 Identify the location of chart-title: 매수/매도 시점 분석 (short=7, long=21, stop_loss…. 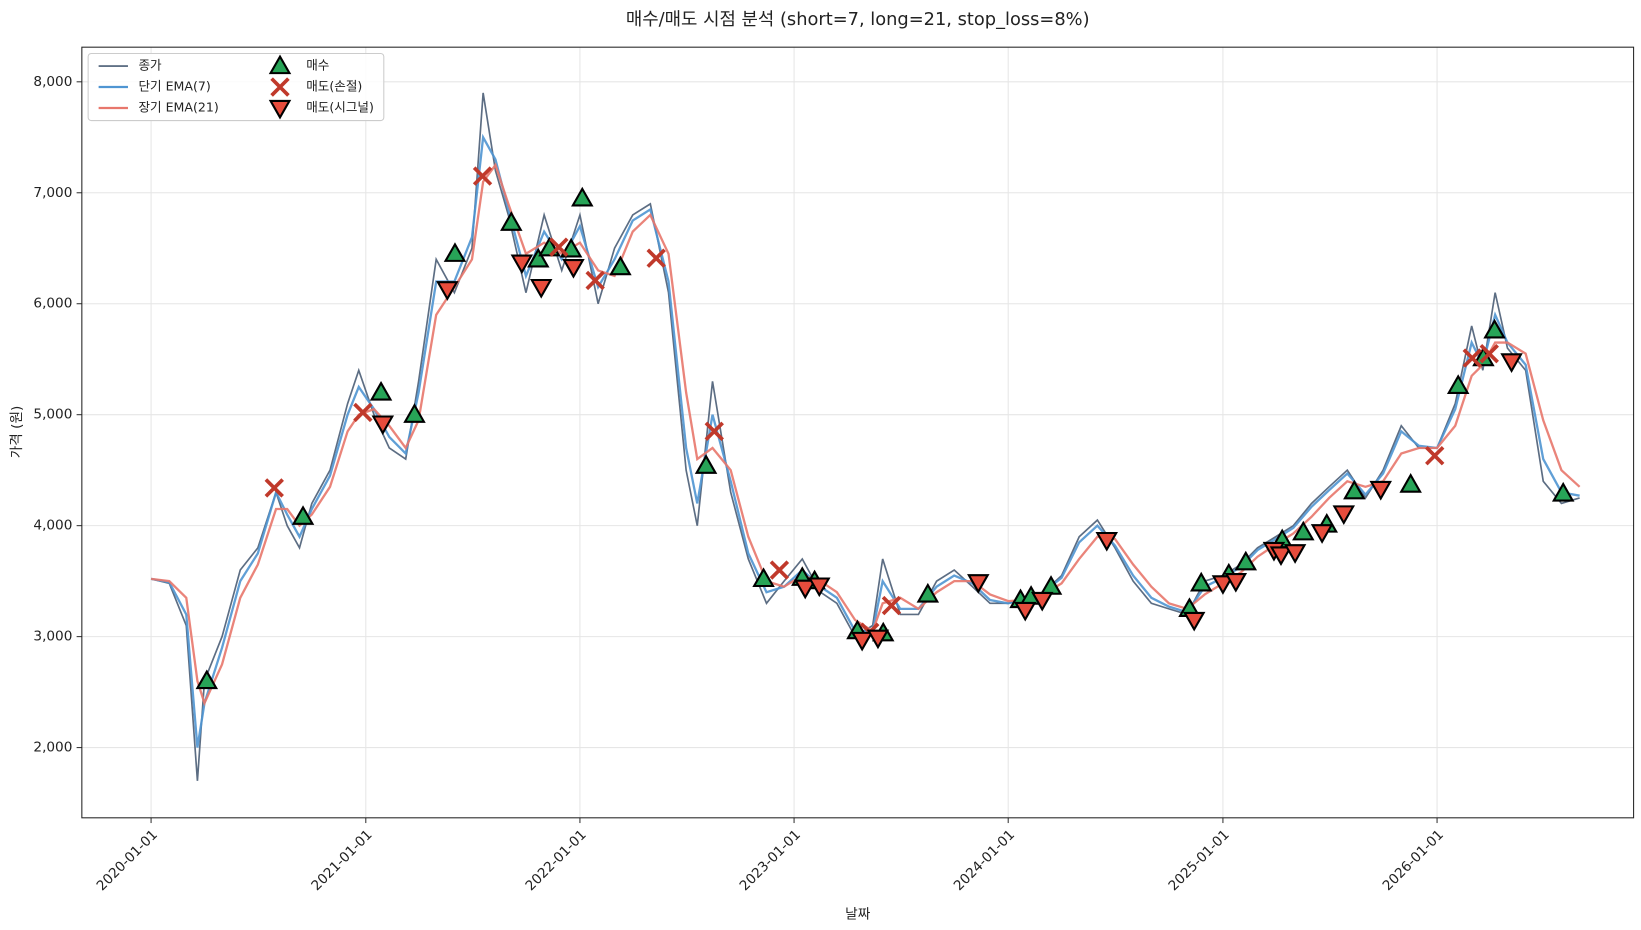
(858, 19).